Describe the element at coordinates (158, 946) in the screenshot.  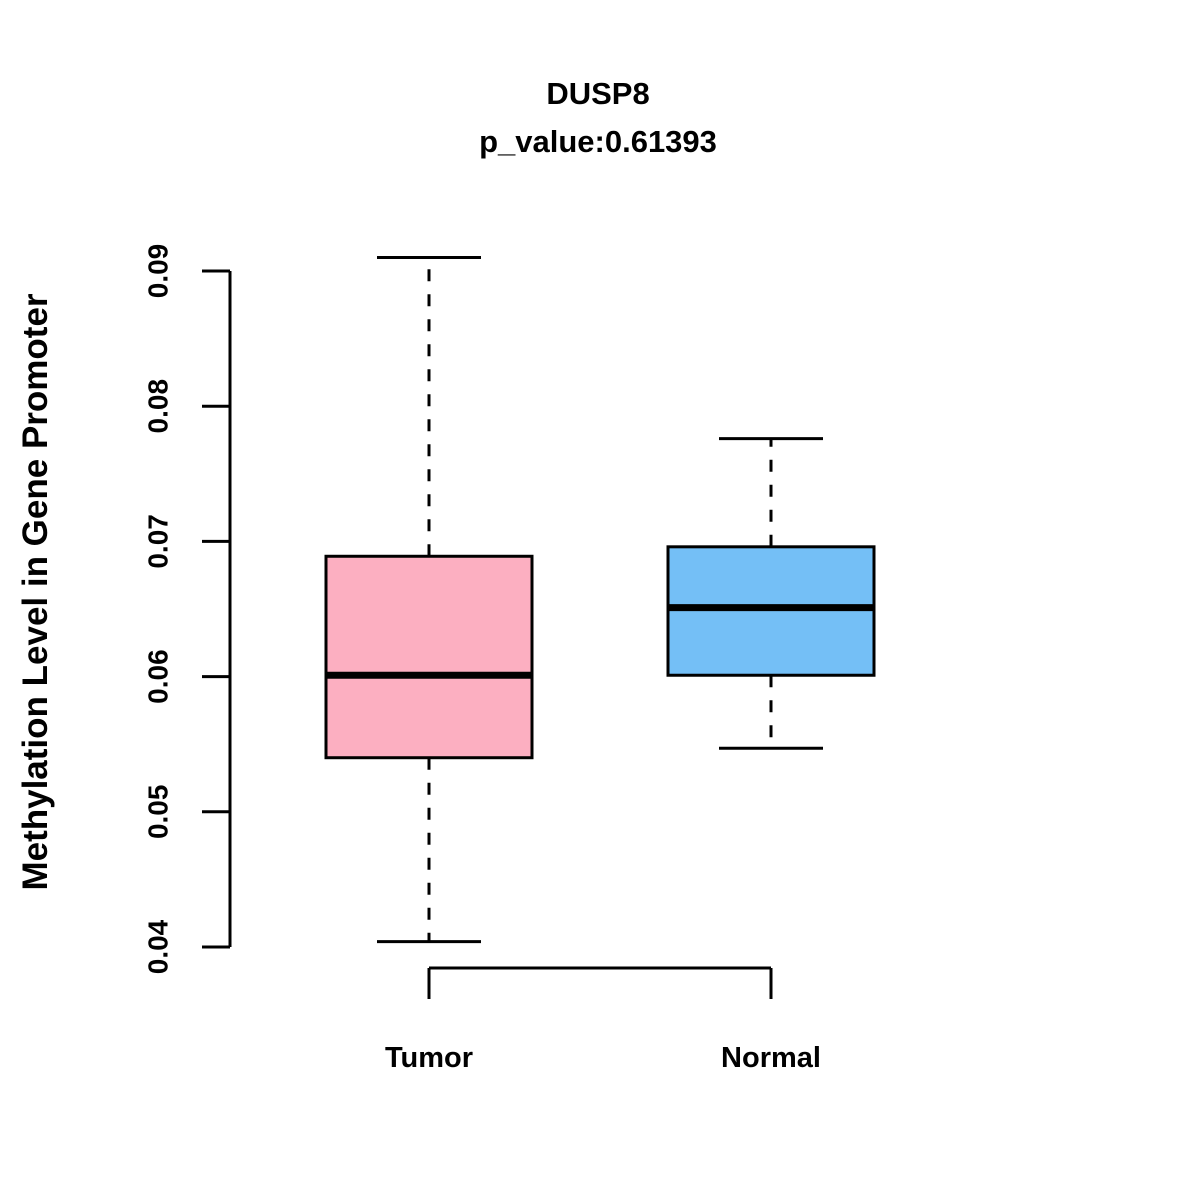
I see `y-axis-tick-label: 0.04` at that location.